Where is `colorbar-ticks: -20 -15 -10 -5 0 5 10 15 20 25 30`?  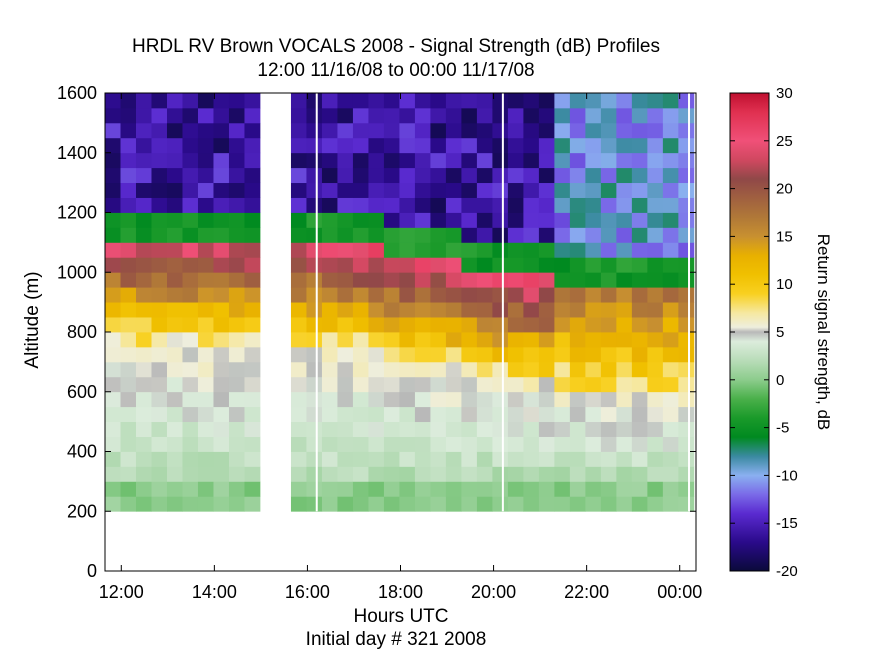
colorbar-ticks: -20 -15 -10 -5 0 5 10 15 20 25 30 is located at coordinates (764, 332).